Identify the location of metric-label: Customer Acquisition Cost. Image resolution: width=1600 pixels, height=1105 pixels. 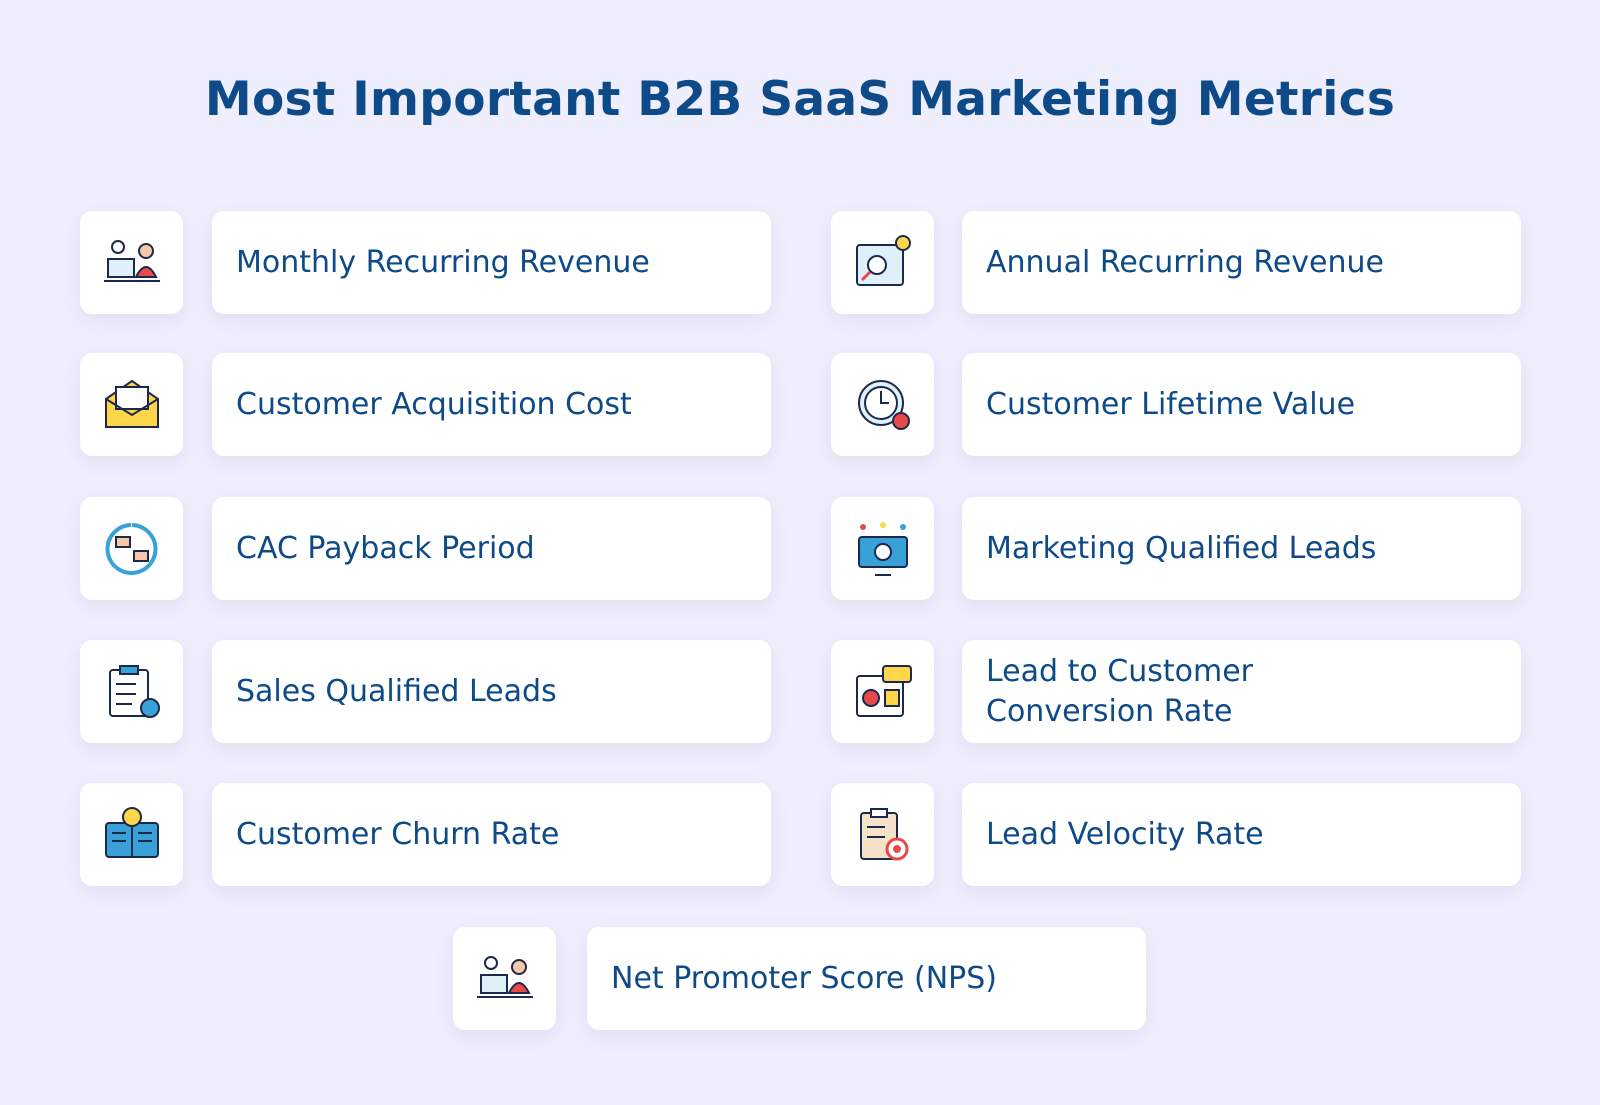
(491, 404).